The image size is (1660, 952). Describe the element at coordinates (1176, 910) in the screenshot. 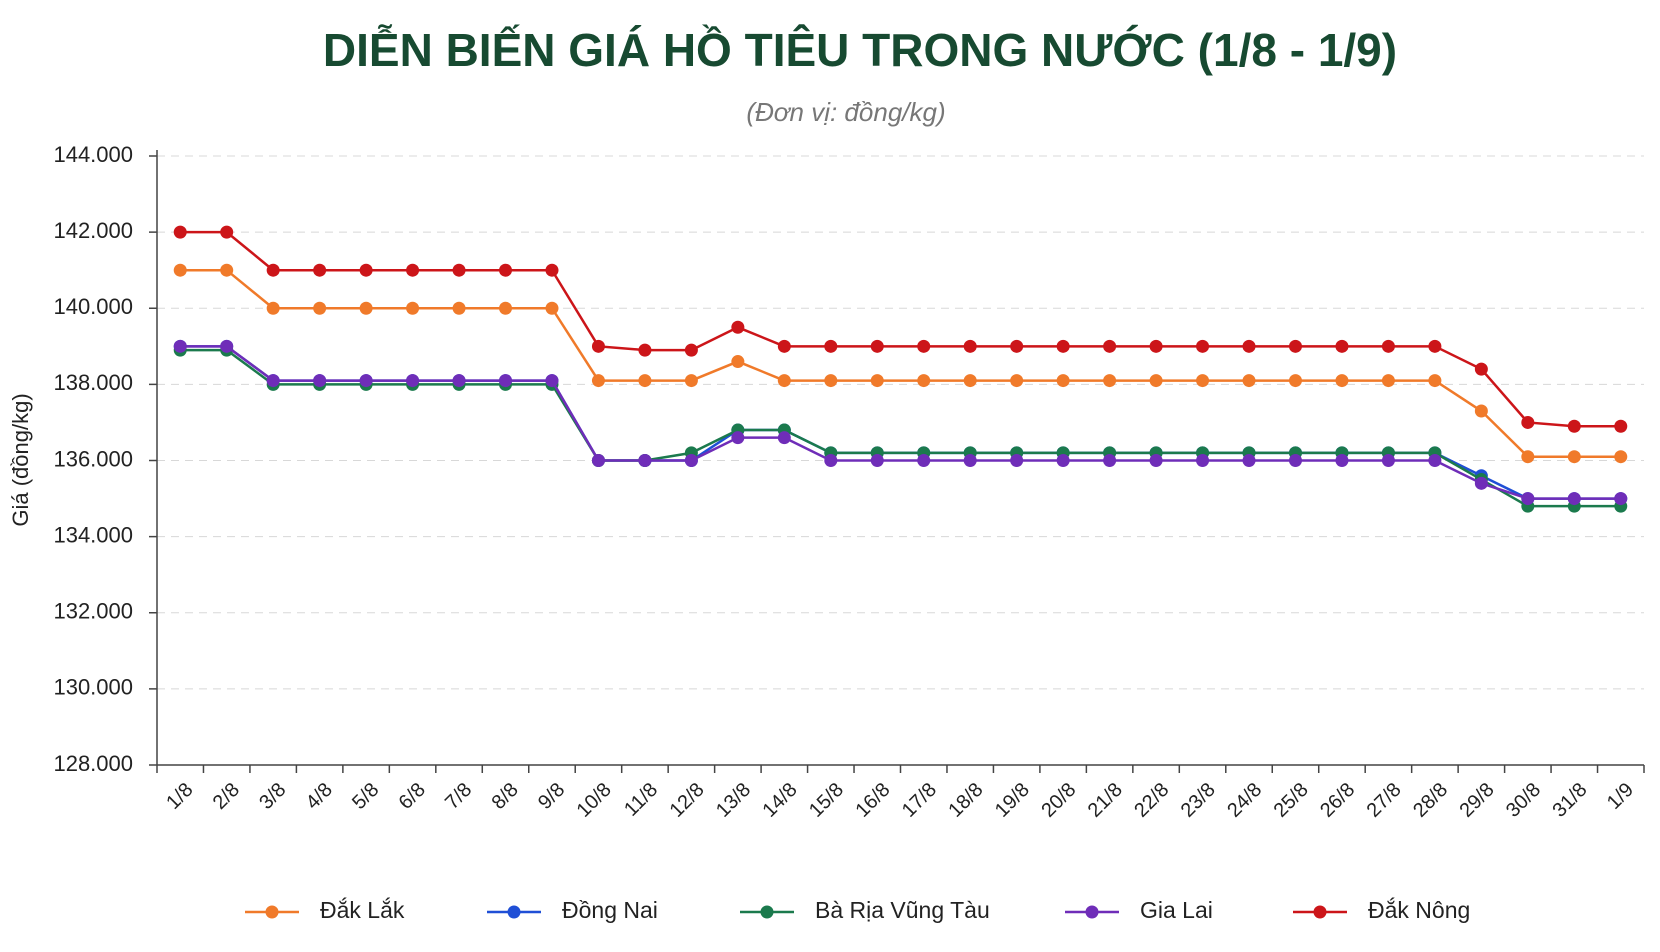

I see `legend-label: Gia Lai` at that location.